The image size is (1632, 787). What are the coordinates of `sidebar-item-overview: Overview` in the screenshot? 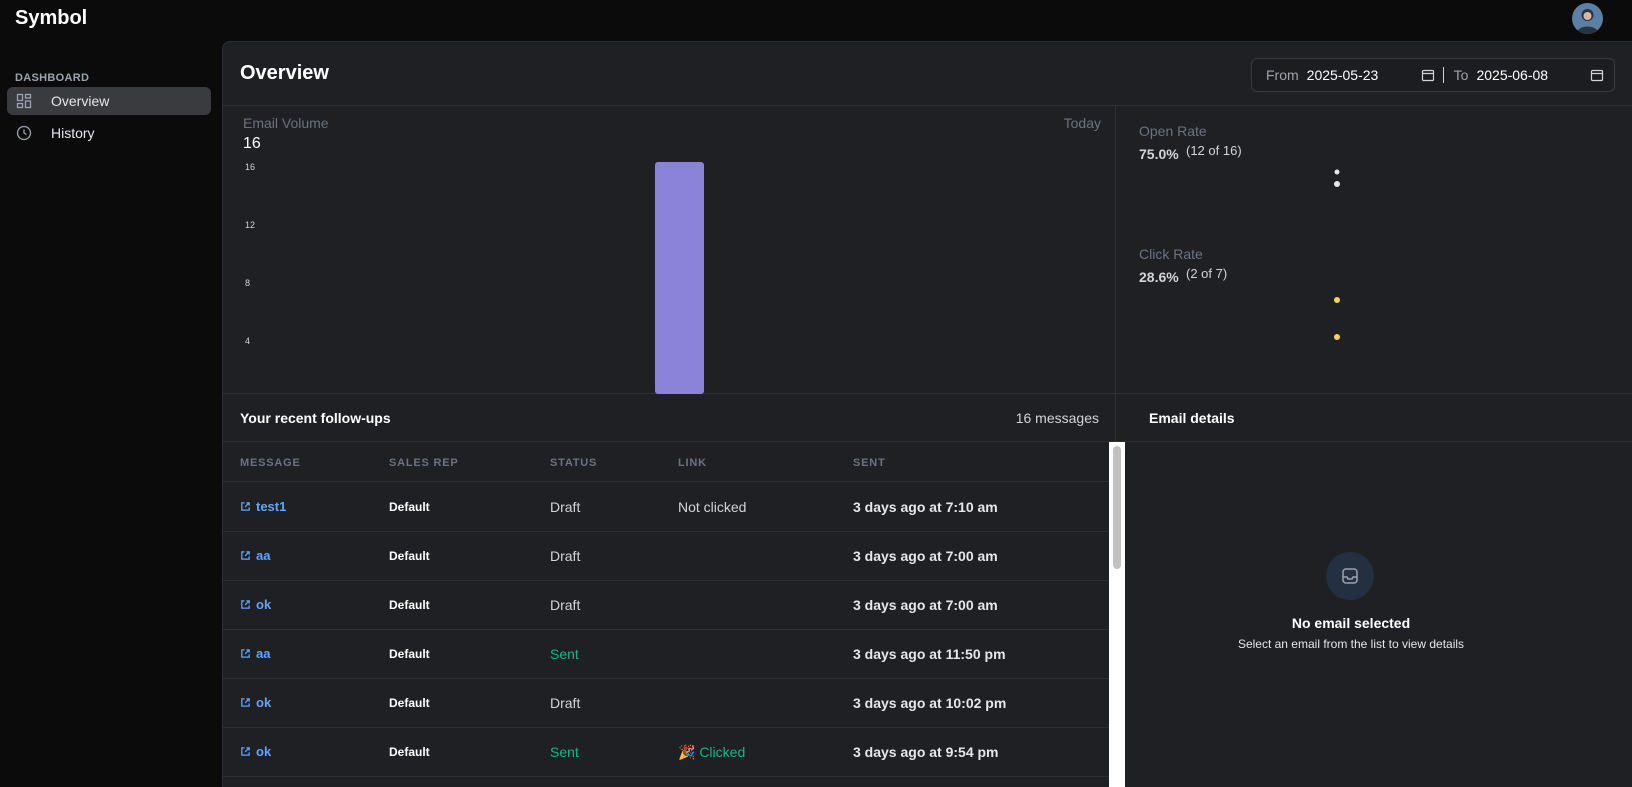 It's located at (109, 101).